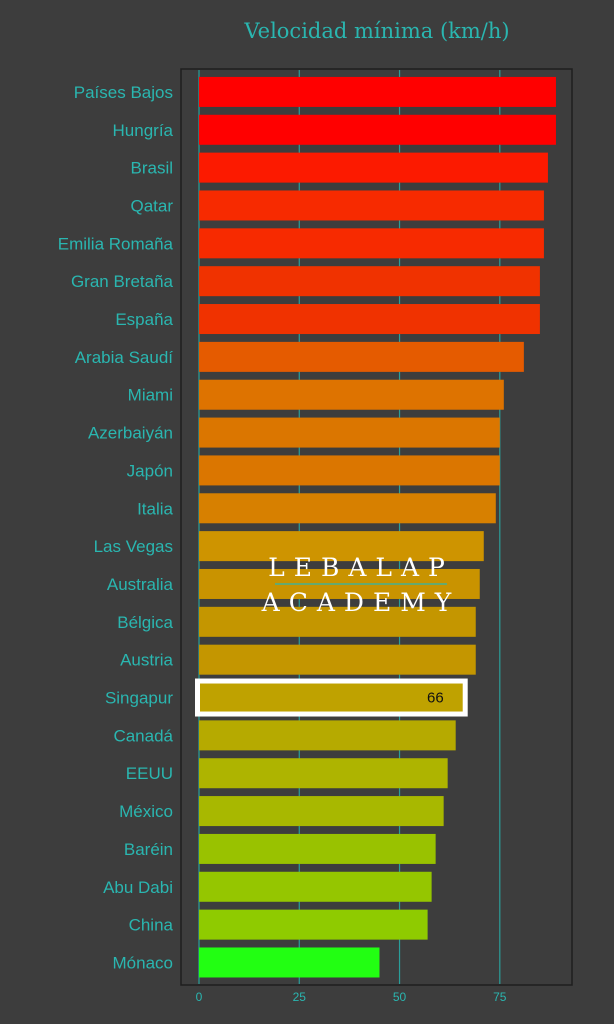  What do you see at coordinates (361, 602) in the screenshot?
I see `watermark-line-2: ACADEMY` at bounding box center [361, 602].